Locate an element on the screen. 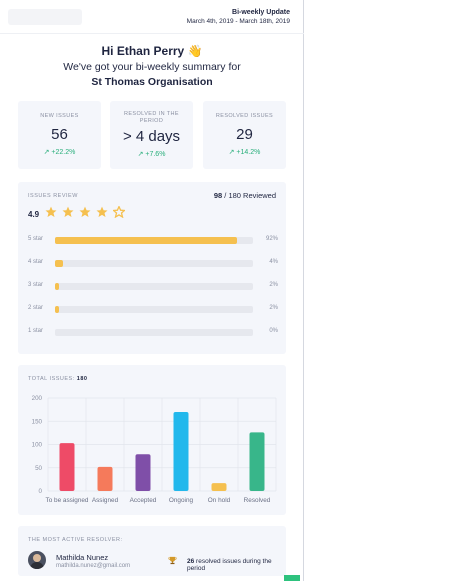  x-tick-label: Ongoing is located at coordinates (181, 500).